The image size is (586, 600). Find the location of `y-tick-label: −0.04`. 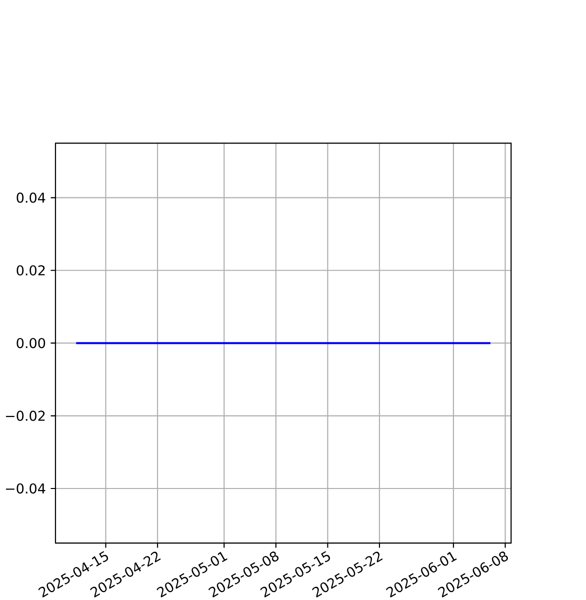

y-tick-label: −0.04 is located at coordinates (26, 488).